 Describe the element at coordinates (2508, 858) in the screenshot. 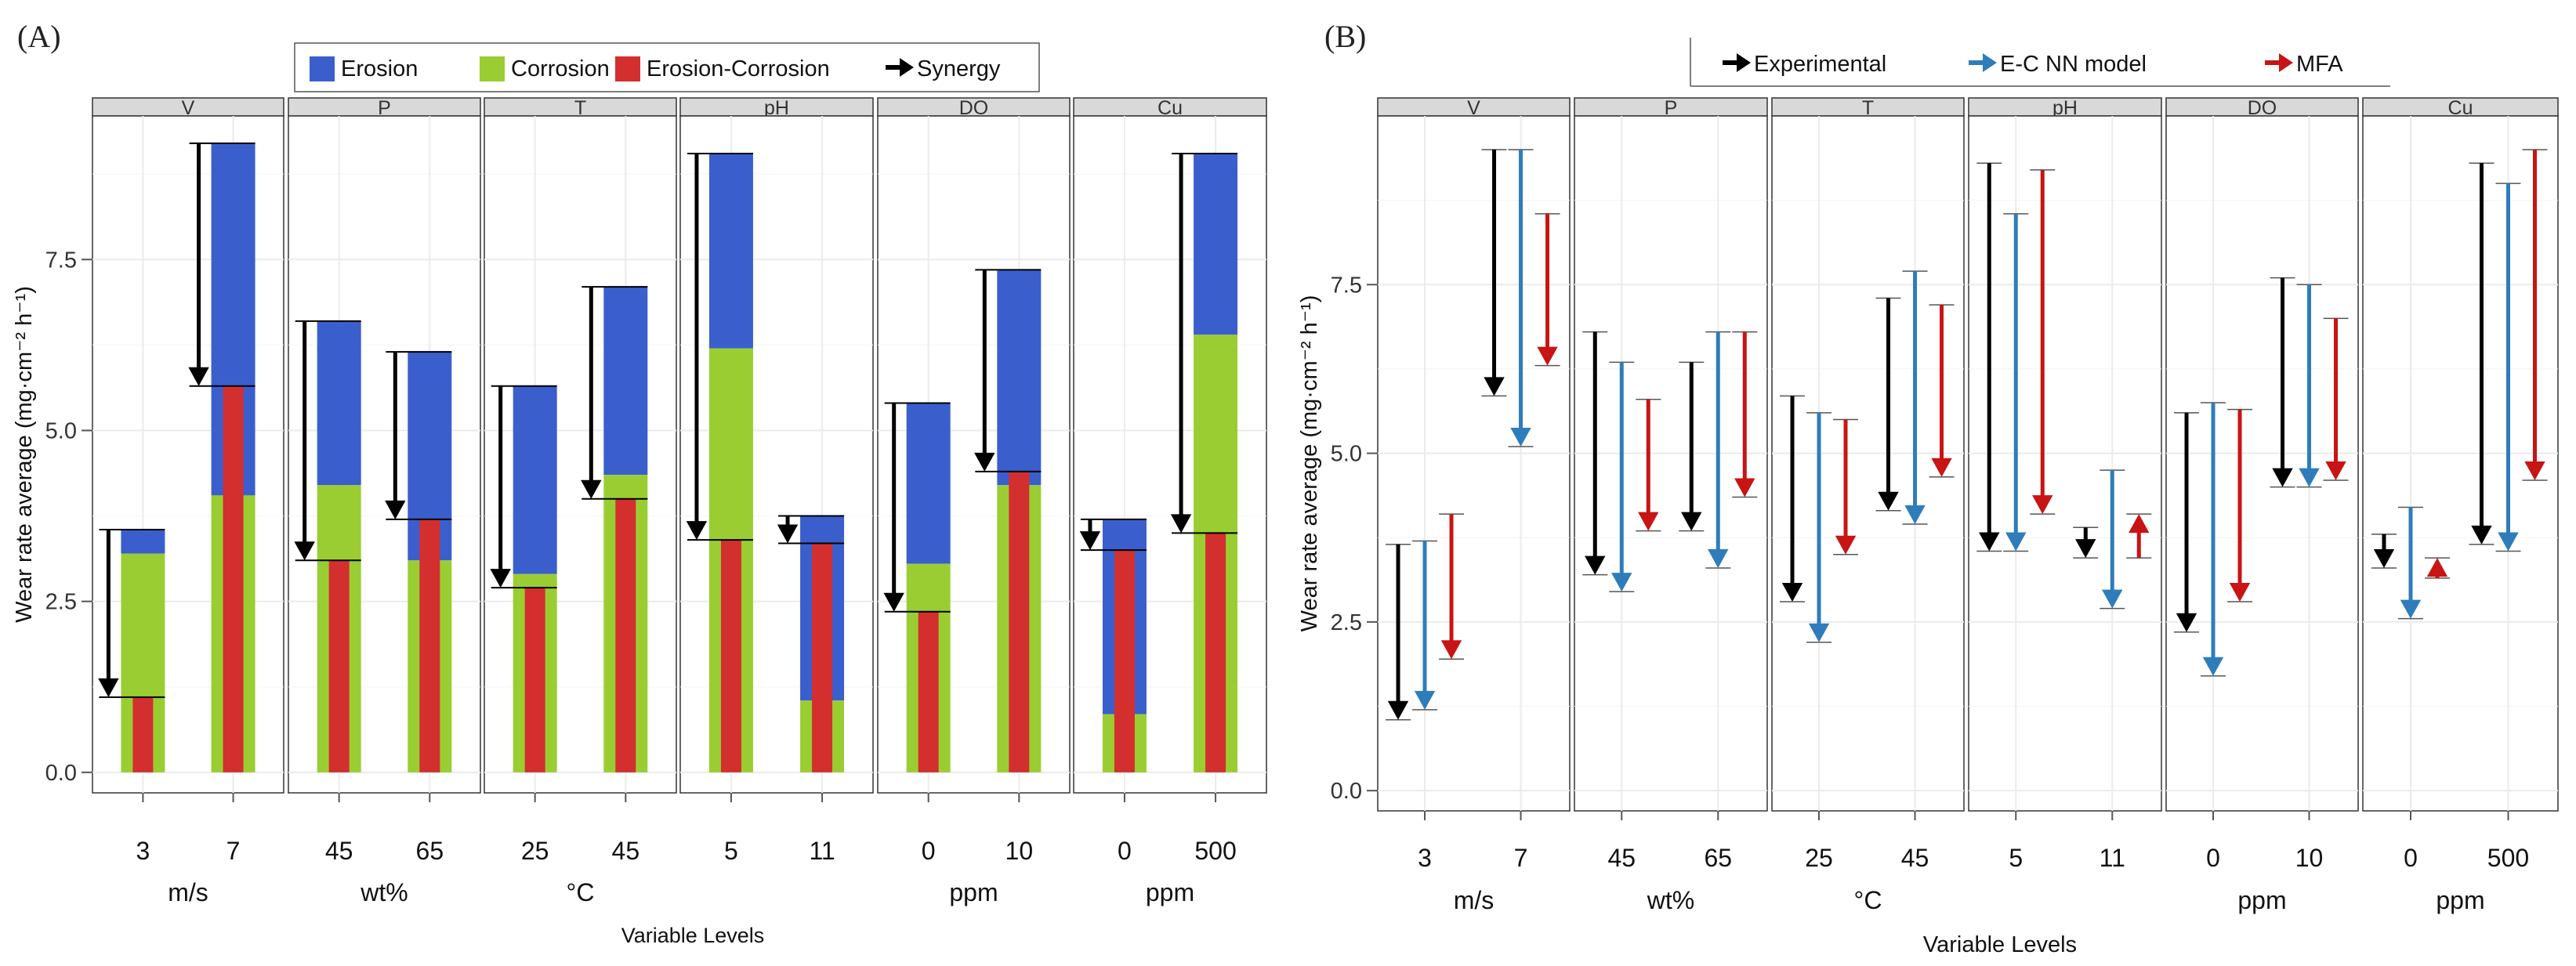

I see `x-tick-label-500: 500` at that location.